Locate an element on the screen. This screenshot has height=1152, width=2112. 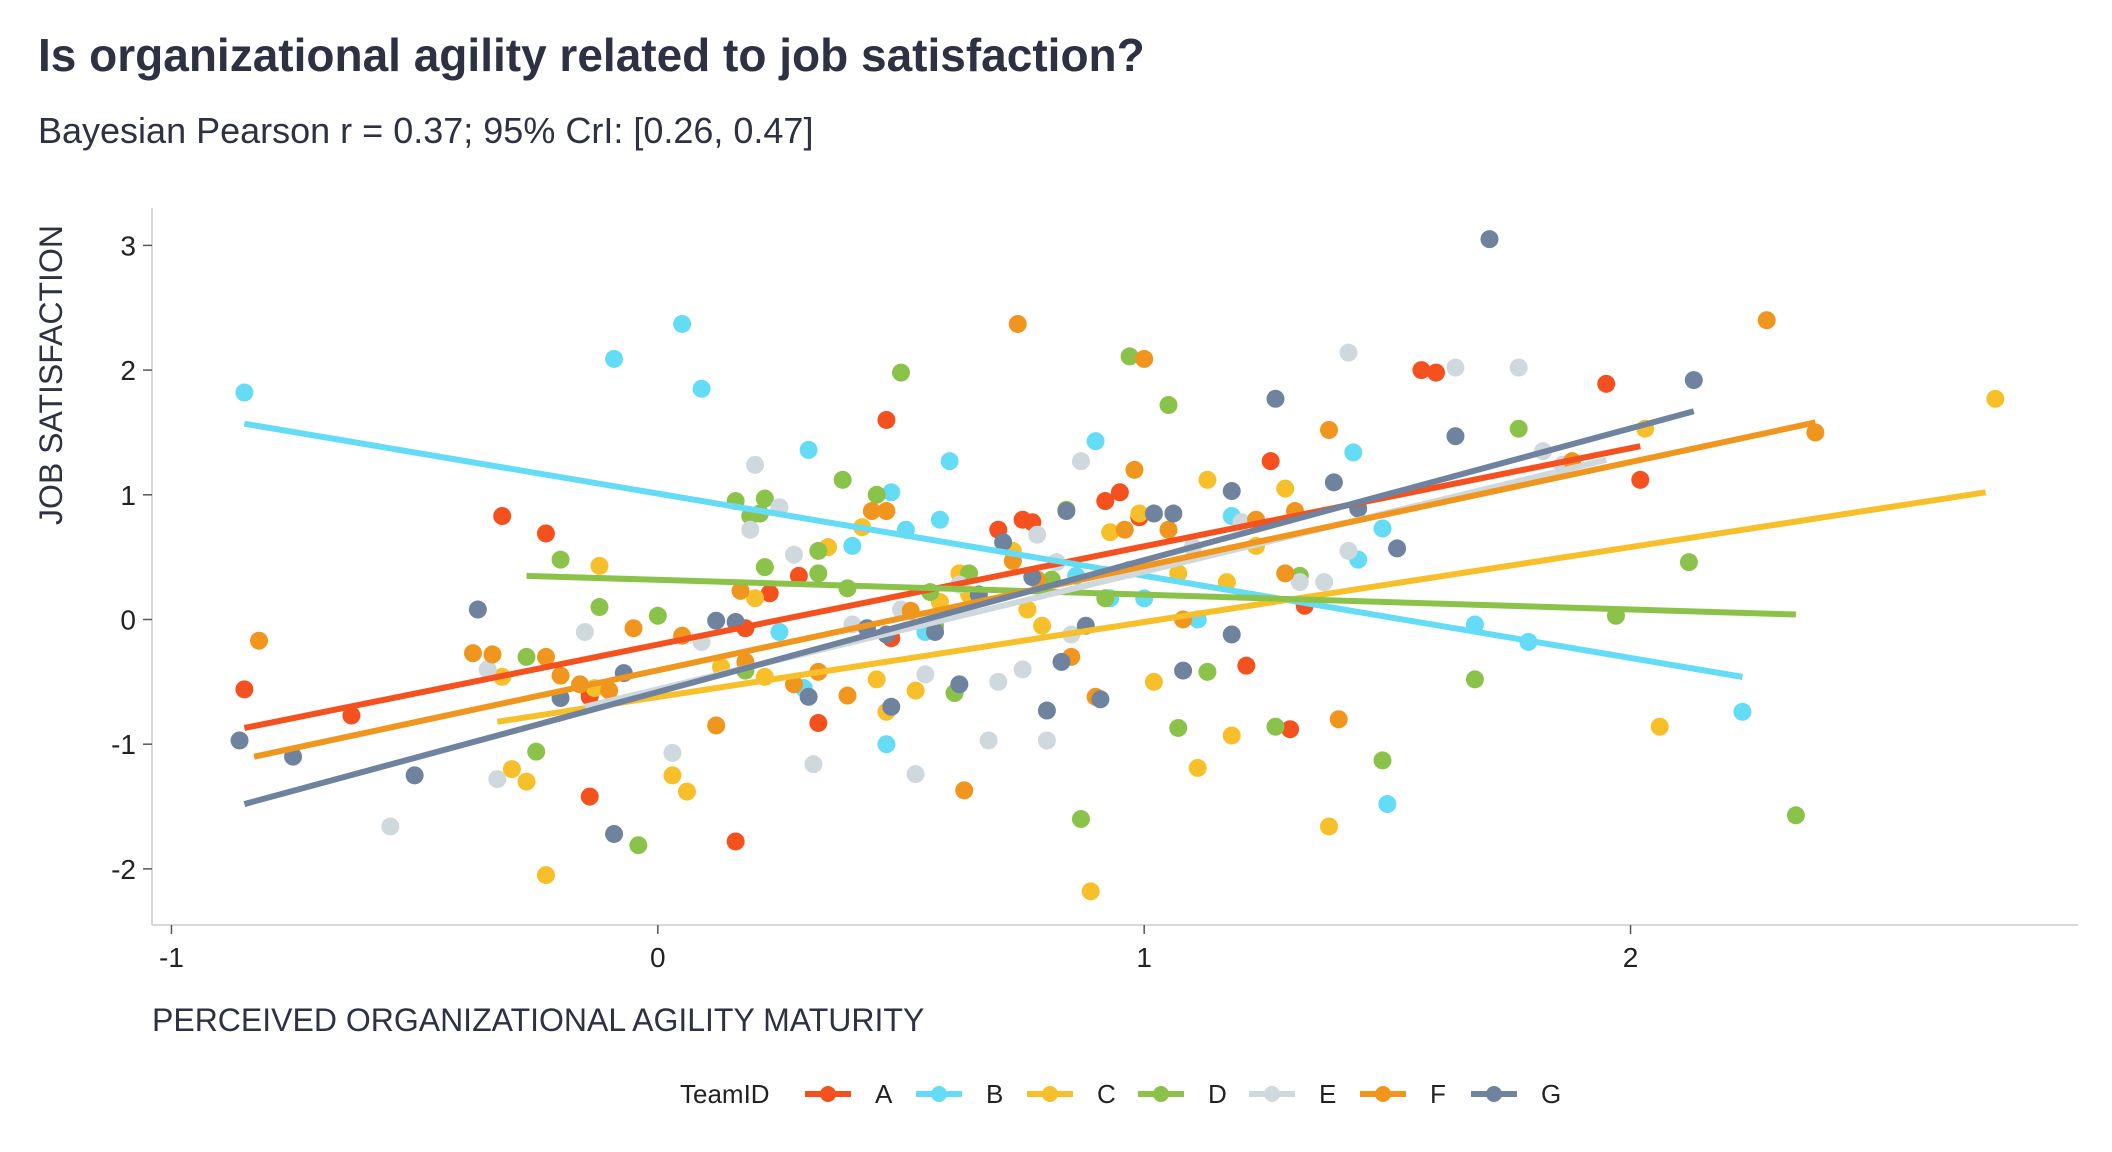
legend-label-E: E is located at coordinates (1327, 1094).